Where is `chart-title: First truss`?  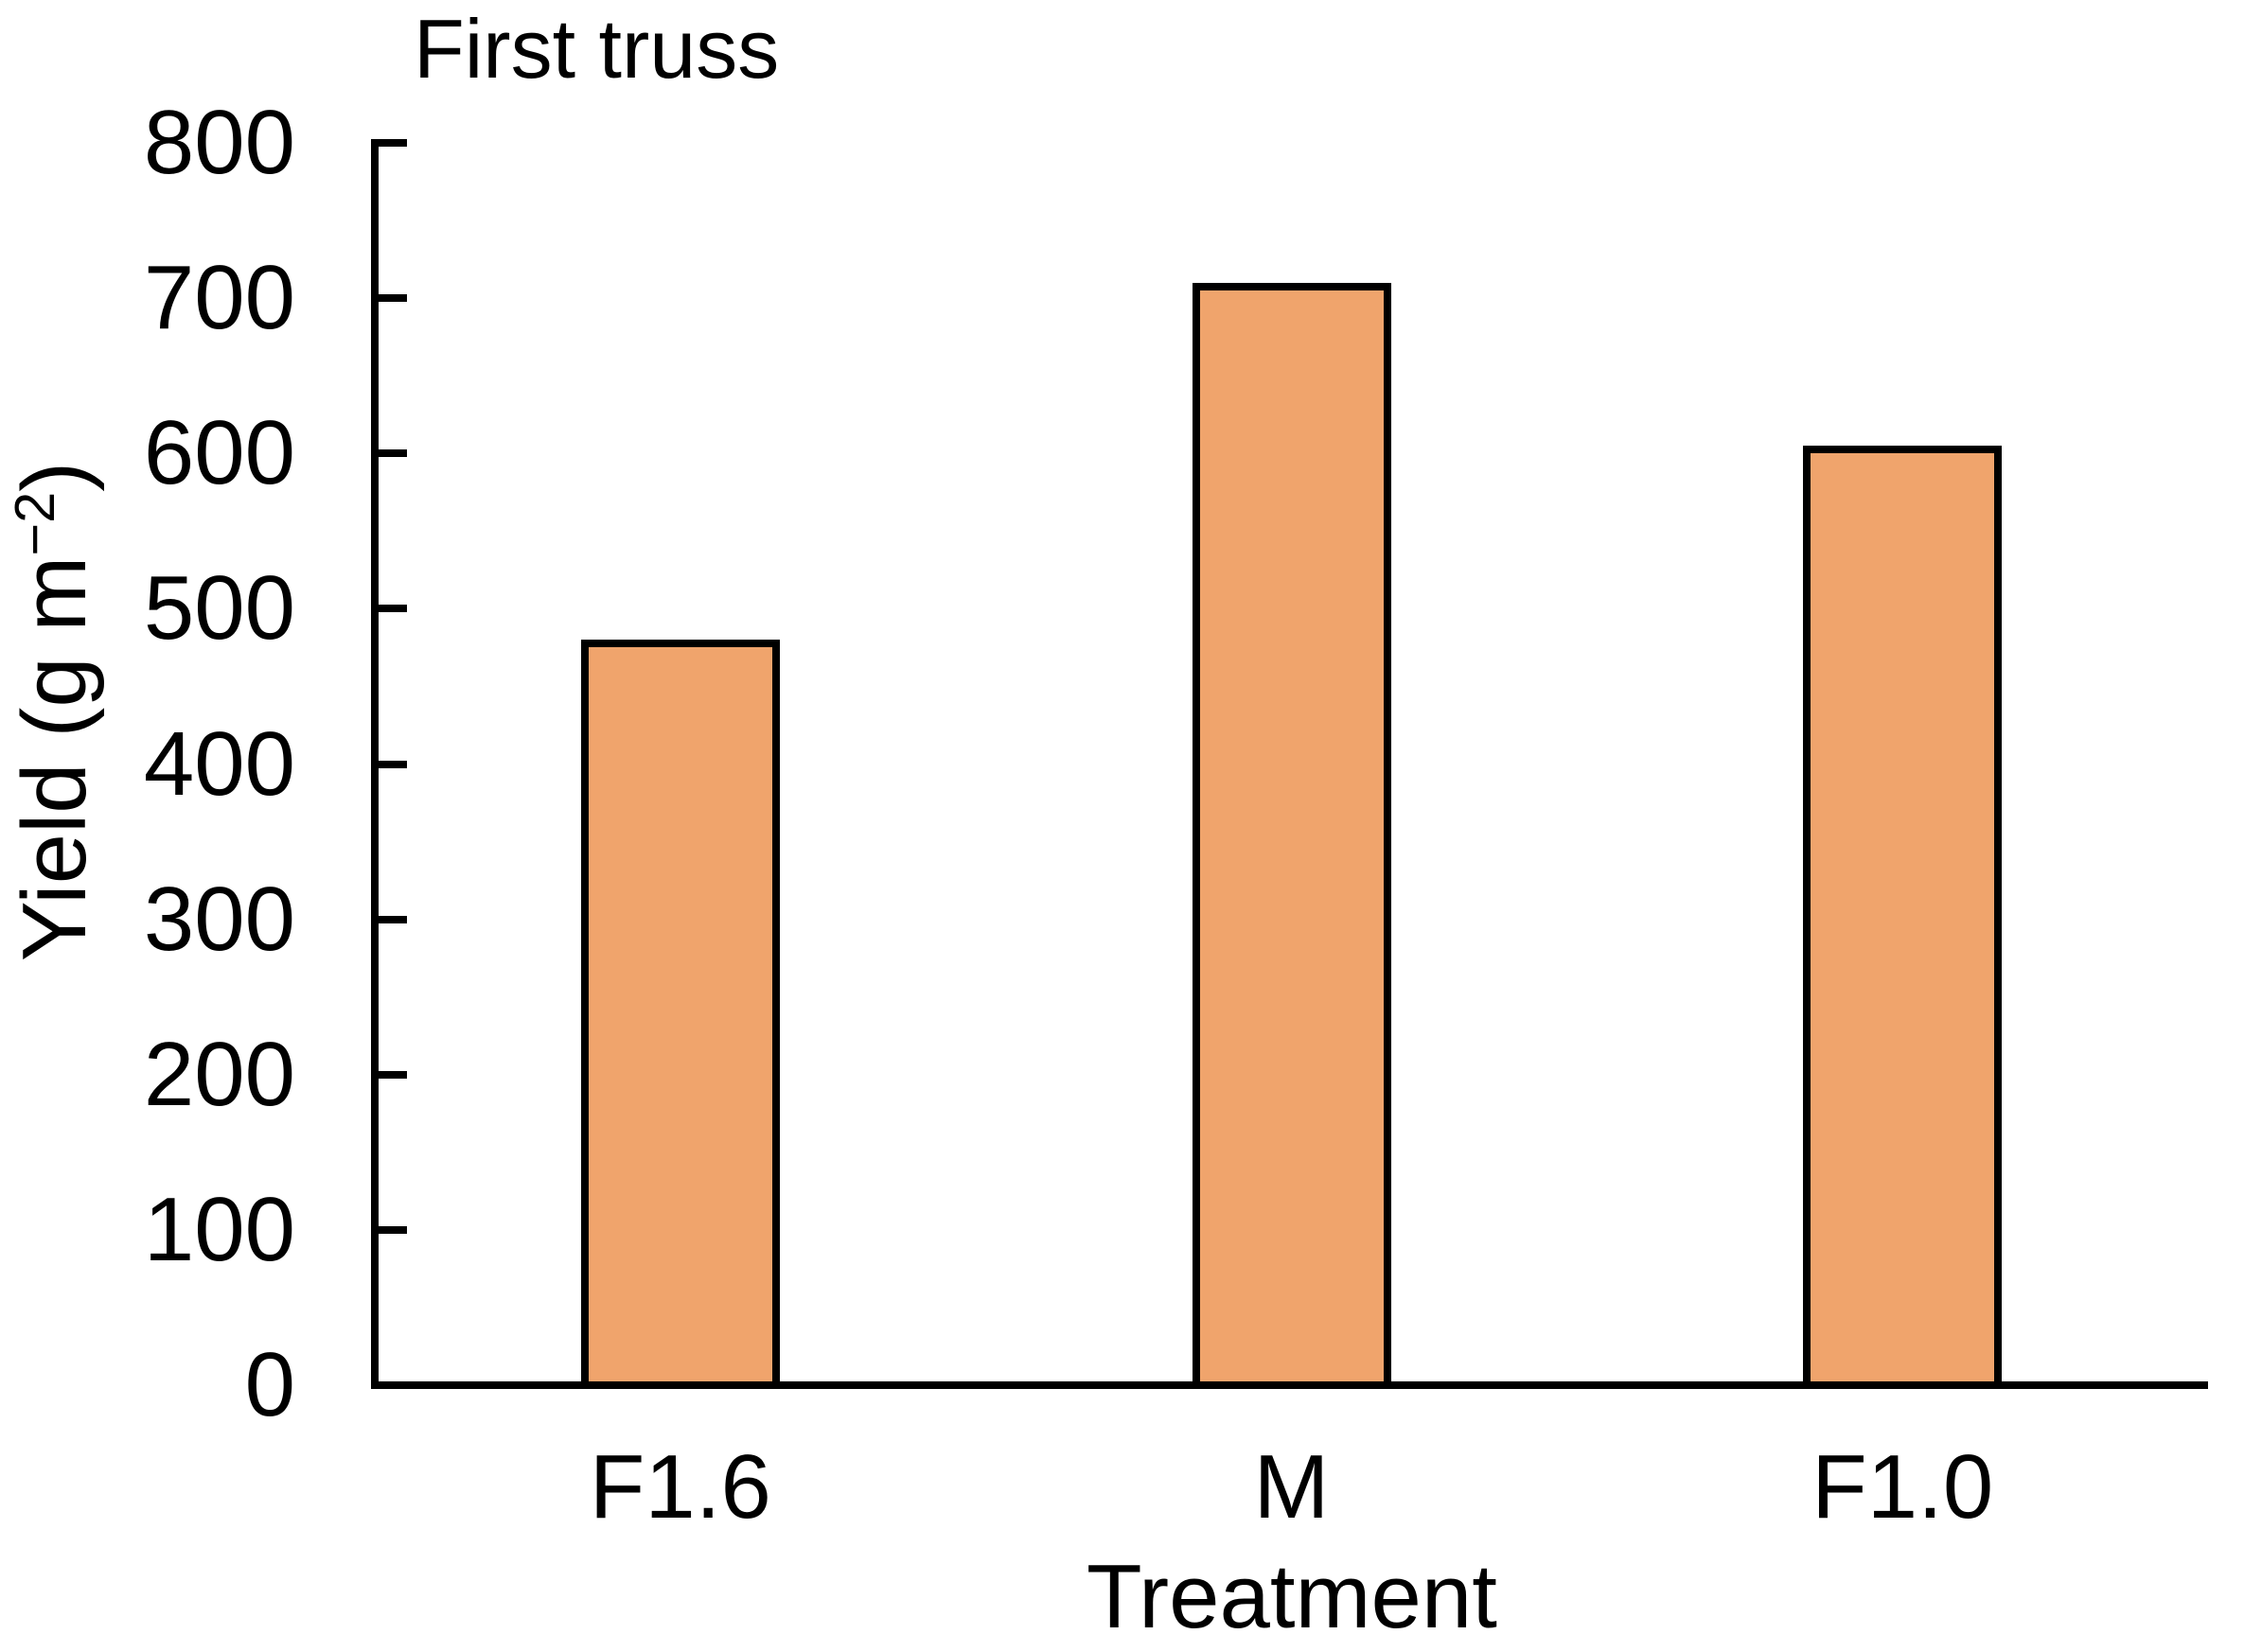
chart-title: First truss is located at coordinates (597, 49).